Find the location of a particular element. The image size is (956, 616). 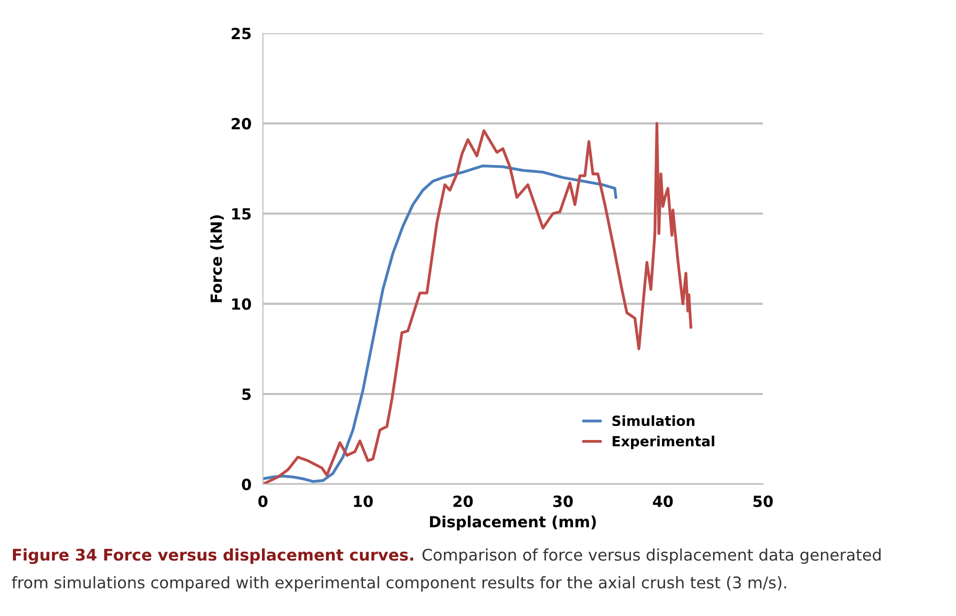

y-axis-title: Force (kN) is located at coordinates (217, 258).